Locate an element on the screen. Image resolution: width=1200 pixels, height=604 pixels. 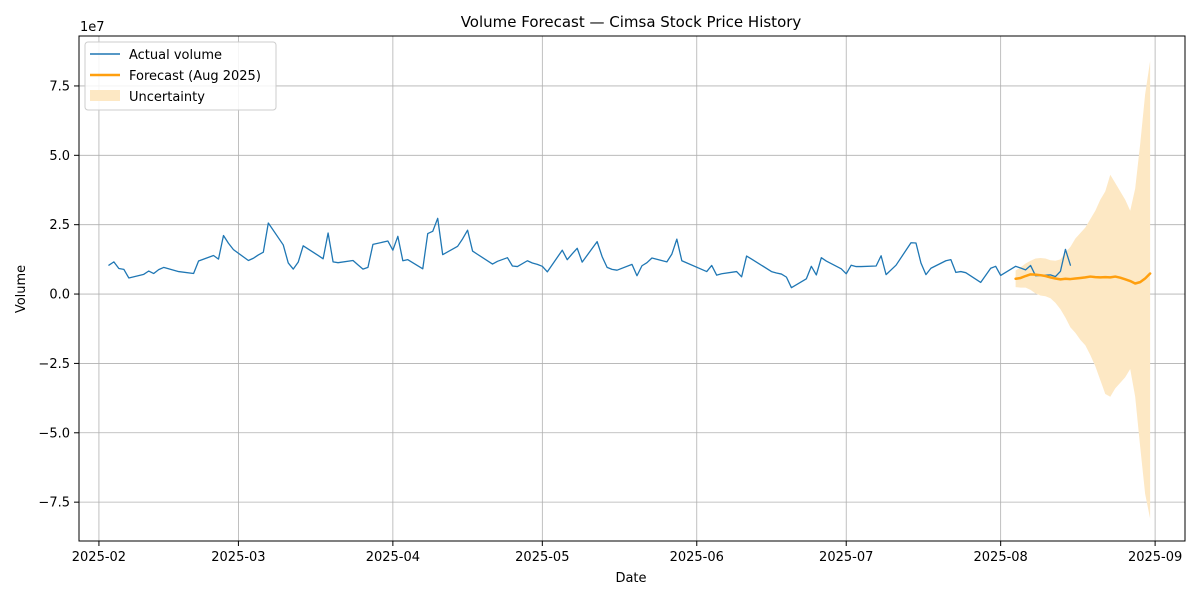
legend-label-uncertainty: Uncertainty is located at coordinates (167, 97).